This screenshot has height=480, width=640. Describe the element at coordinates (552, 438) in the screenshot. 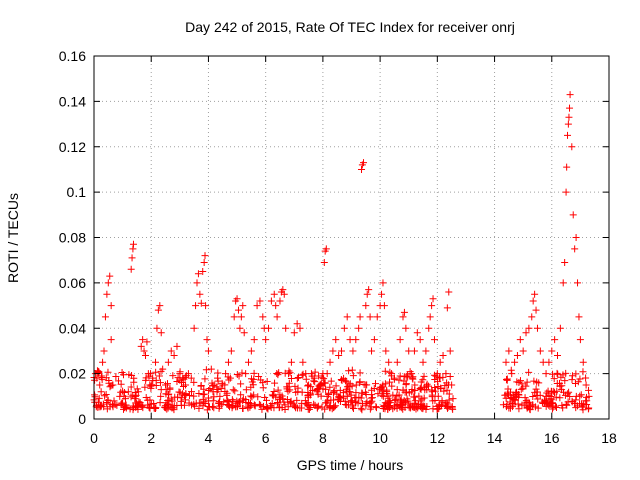

I see `x-tick-label: 16` at that location.